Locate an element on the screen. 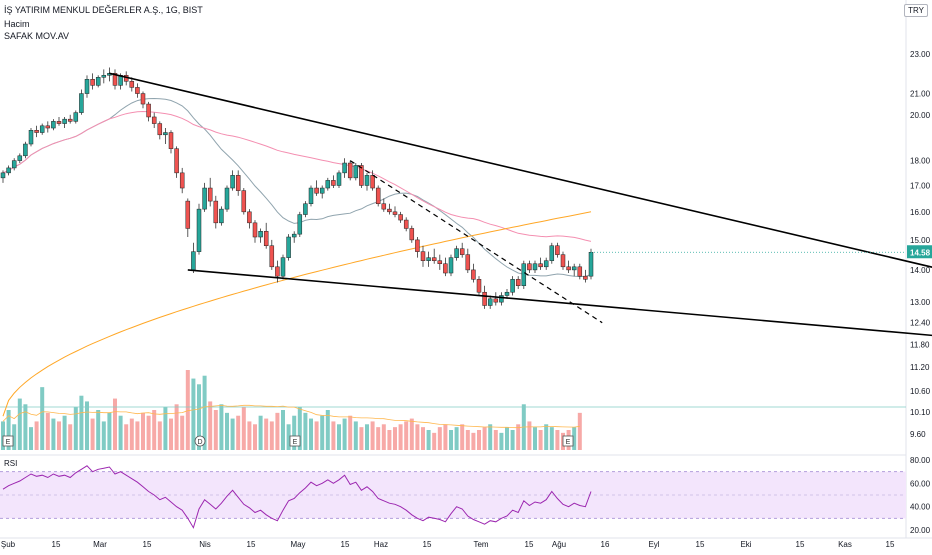 The image size is (932, 555). dashed-trendline is located at coordinates (476, 242).